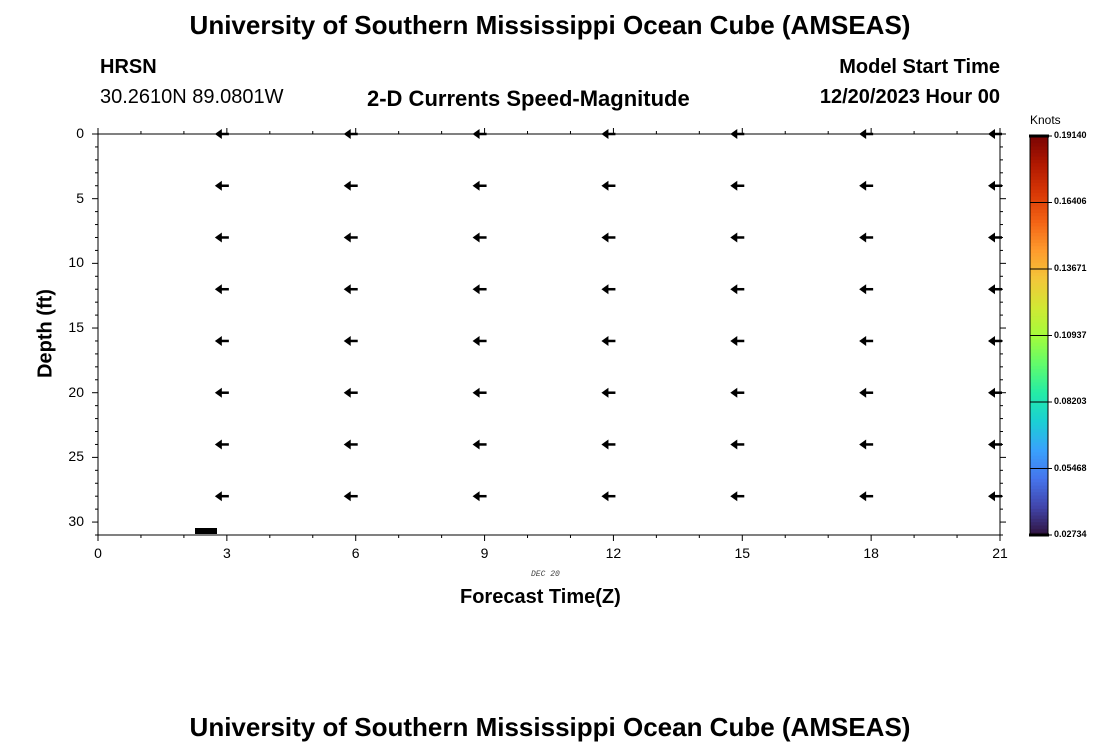 Image resolution: width=1100 pixels, height=750 pixels. I want to click on x-tick-label: 21, so click(1000, 553).